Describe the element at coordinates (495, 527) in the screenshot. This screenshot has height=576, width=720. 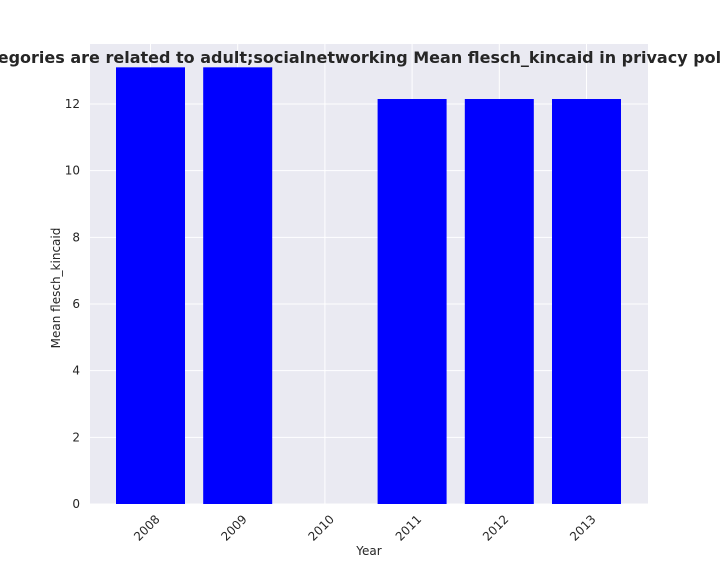
I see `x-tick-label: 2012` at that location.